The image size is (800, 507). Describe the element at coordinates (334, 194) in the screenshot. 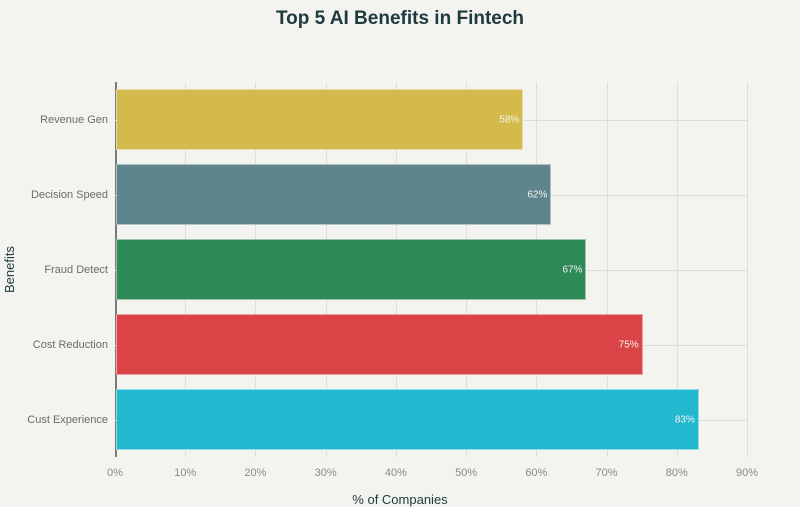

I see `bar: 62%` at that location.